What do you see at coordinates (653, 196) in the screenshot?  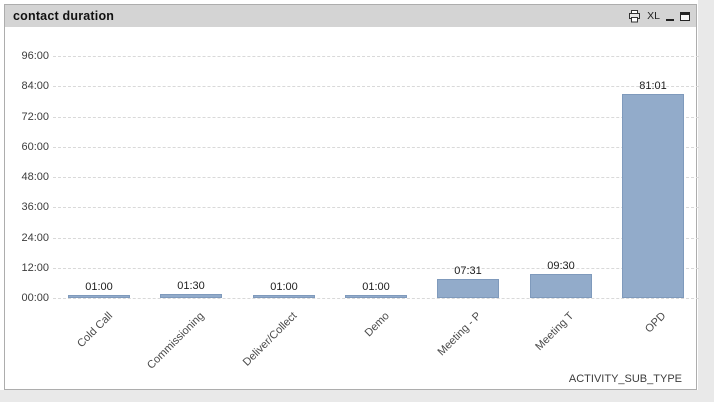 I see `bar-opd` at bounding box center [653, 196].